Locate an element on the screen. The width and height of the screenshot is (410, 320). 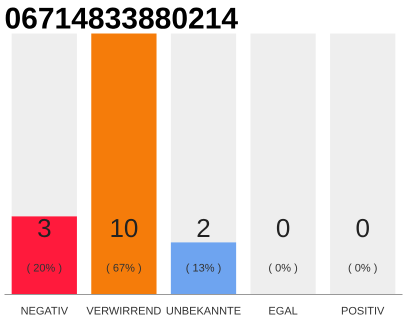
x-tick-label: EGAL is located at coordinates (283, 312).